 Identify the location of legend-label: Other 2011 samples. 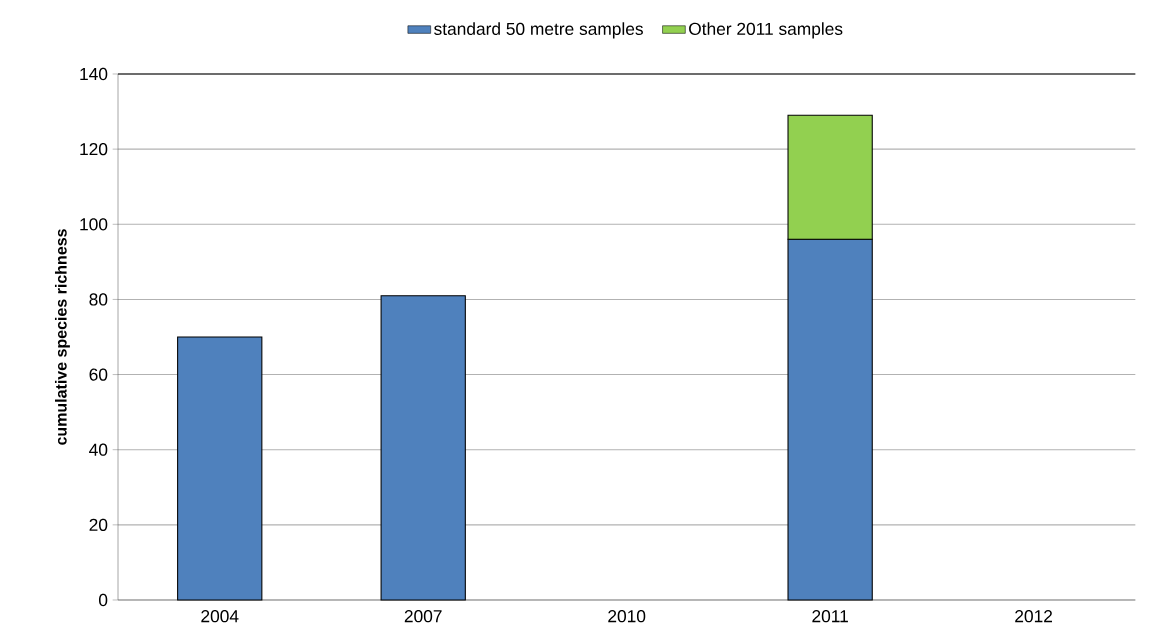
(766, 30).